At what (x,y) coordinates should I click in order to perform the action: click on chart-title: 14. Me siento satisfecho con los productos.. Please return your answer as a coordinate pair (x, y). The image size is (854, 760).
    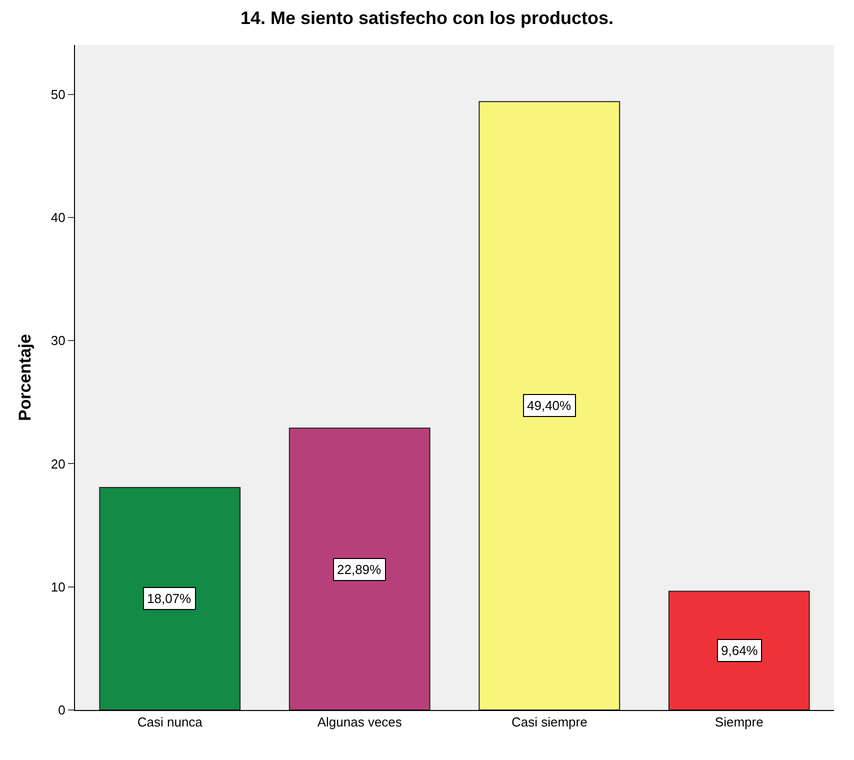
    Looking at the image, I should click on (427, 18).